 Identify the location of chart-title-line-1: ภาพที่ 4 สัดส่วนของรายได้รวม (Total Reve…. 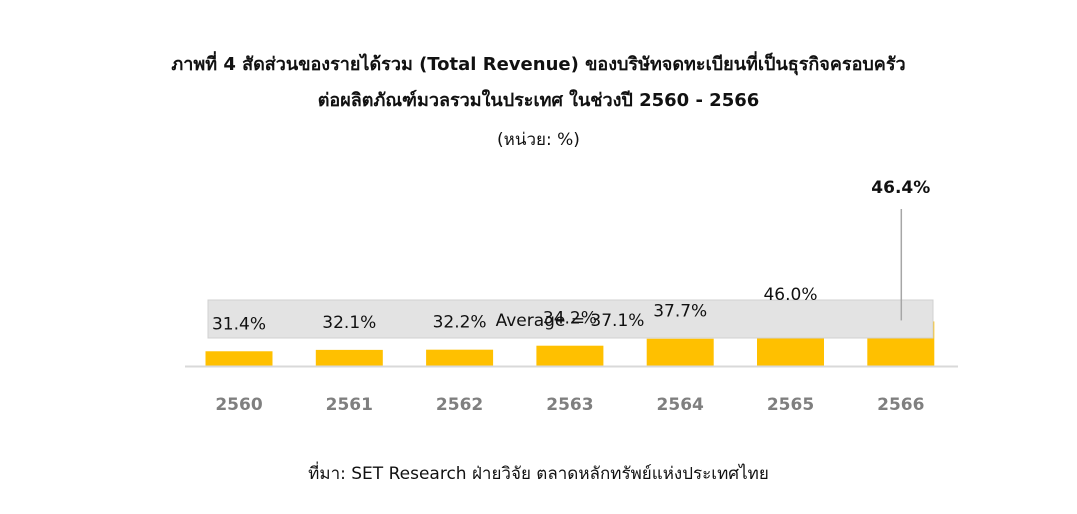
(538, 64).